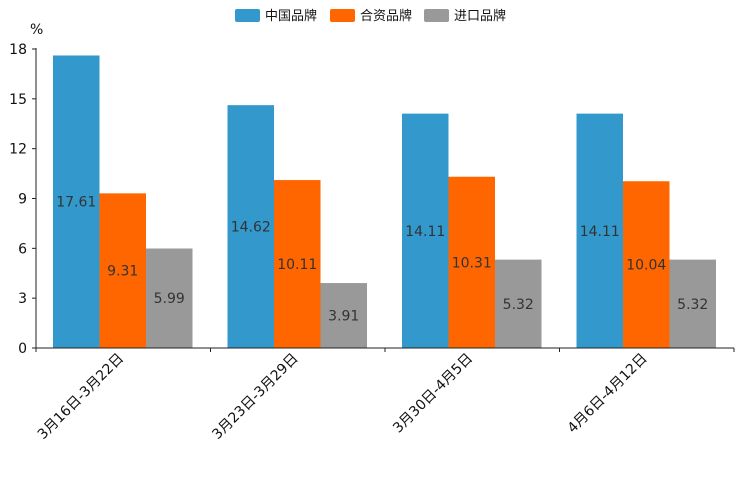  I want to click on bar-value-label: 10.04, so click(646, 266).